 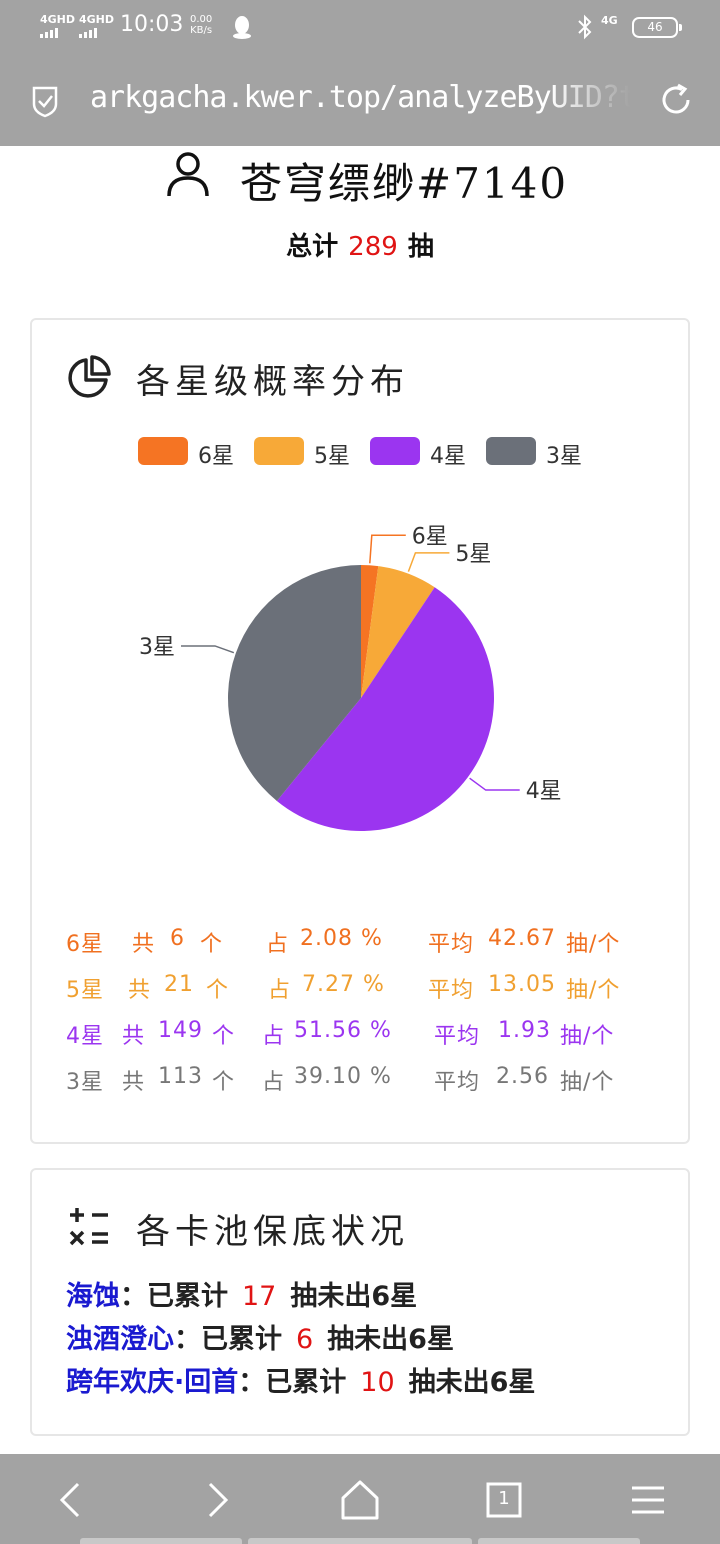 I want to click on menu-icon, so click(x=648, y=1500).